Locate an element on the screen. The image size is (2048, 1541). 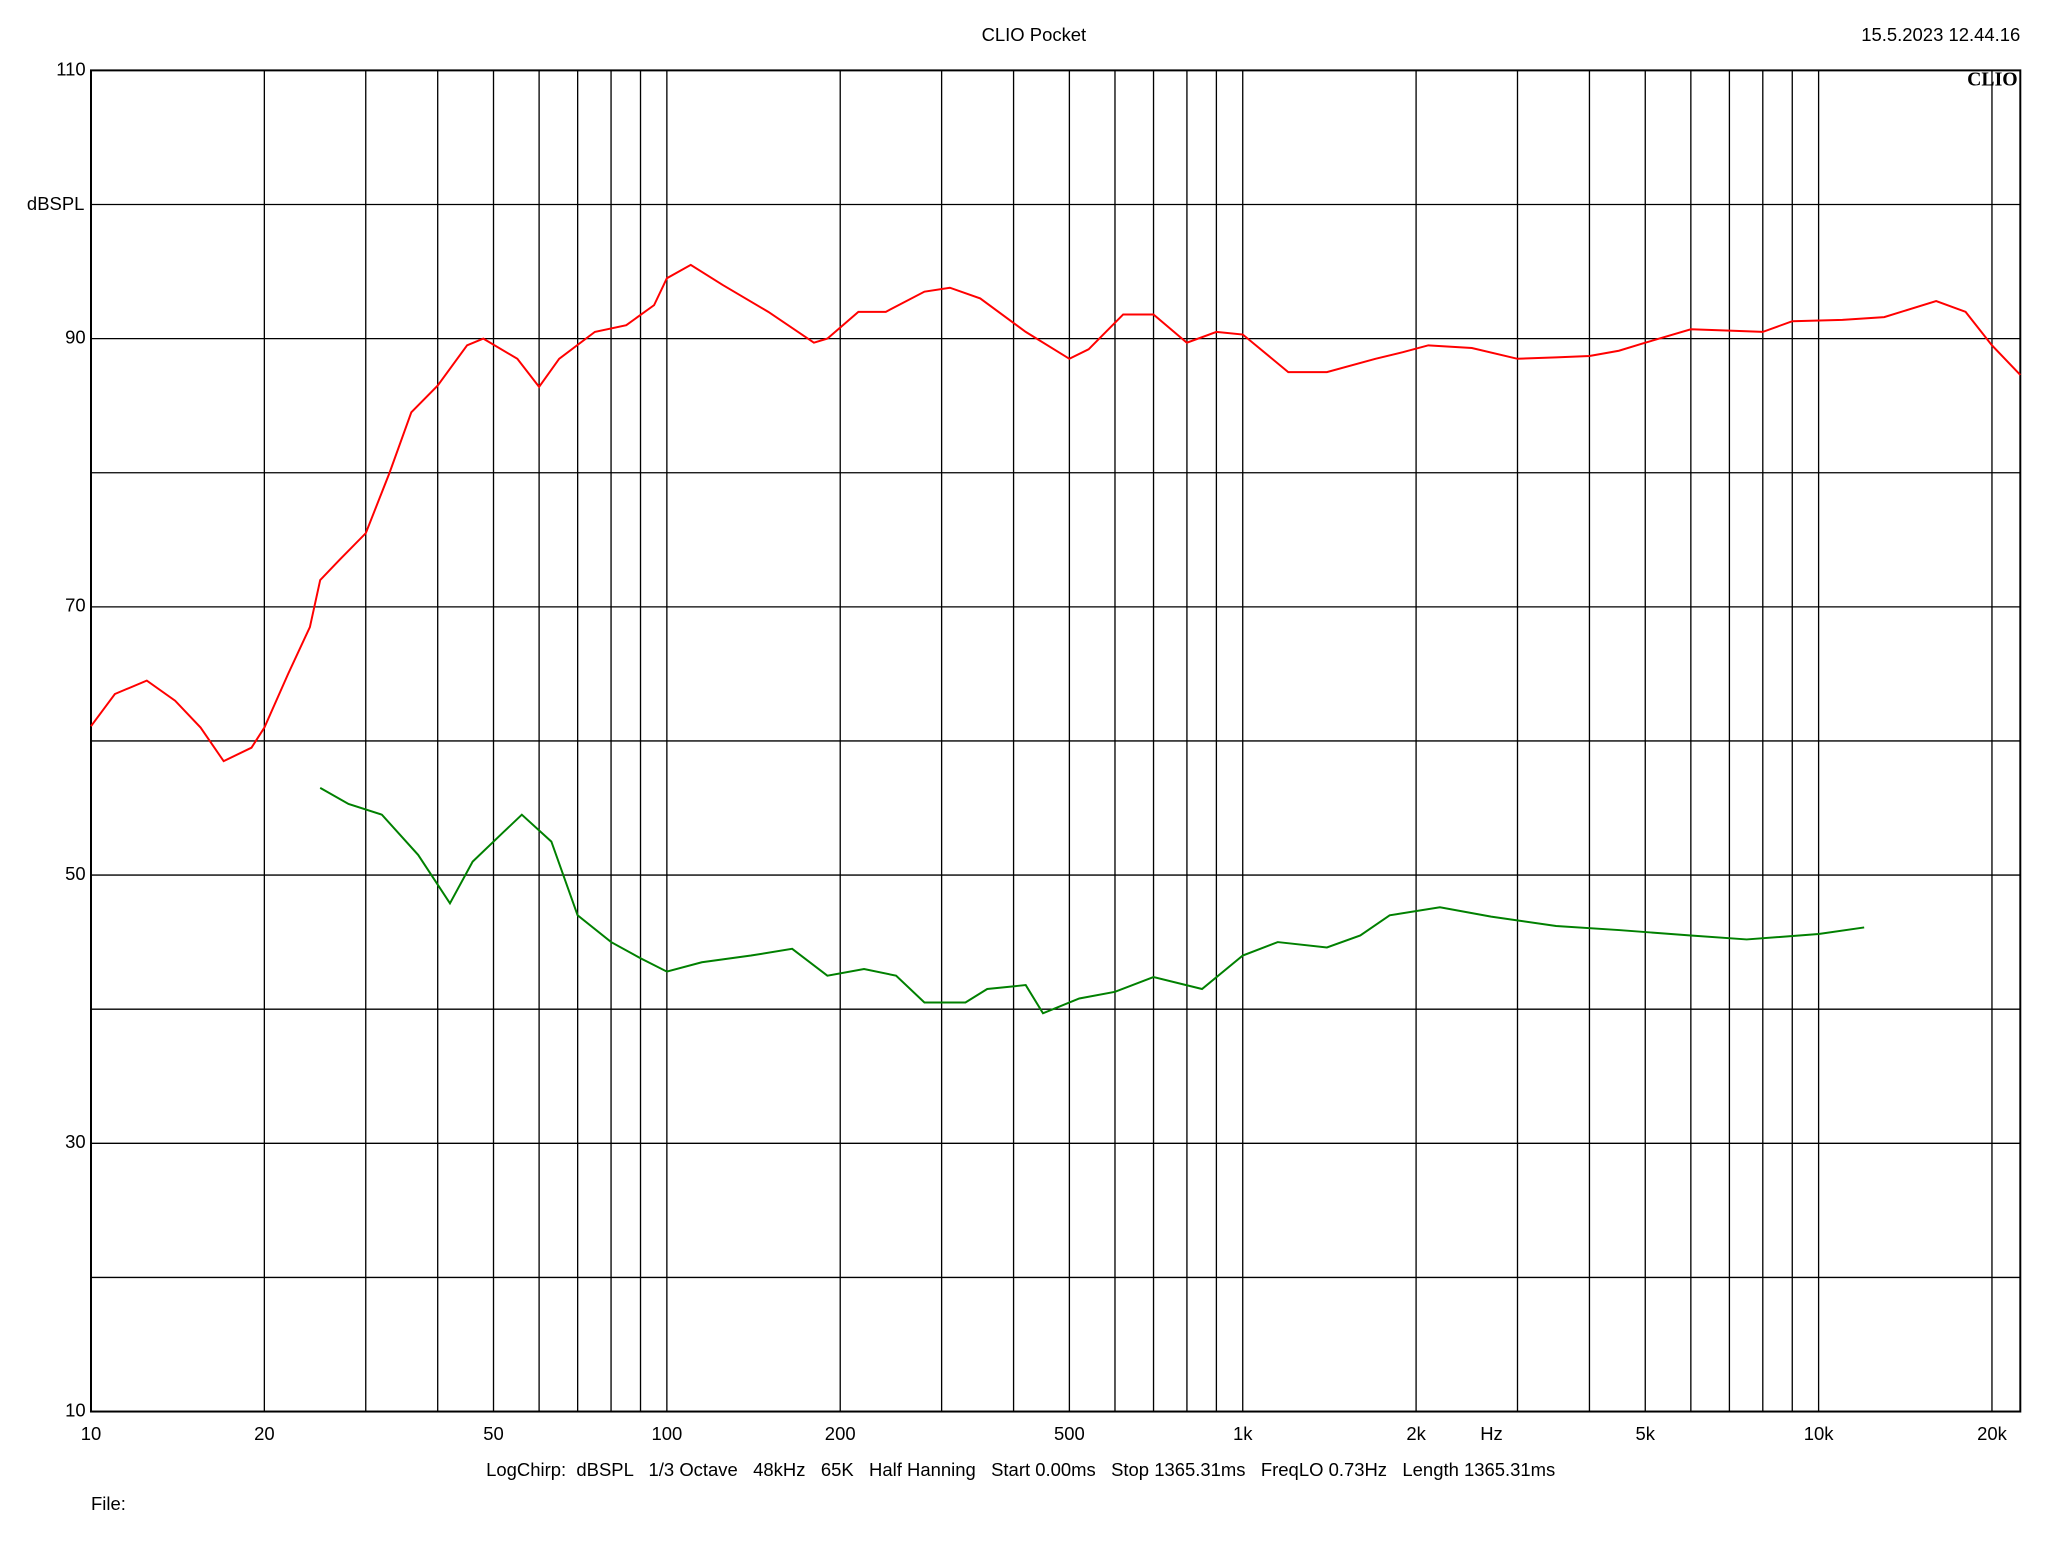
timestamp: 15.5.2023 12.44.16 is located at coordinates (1940, 34).